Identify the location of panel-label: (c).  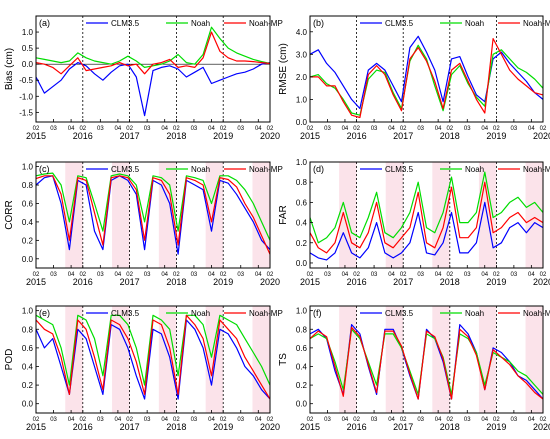
(44, 169).